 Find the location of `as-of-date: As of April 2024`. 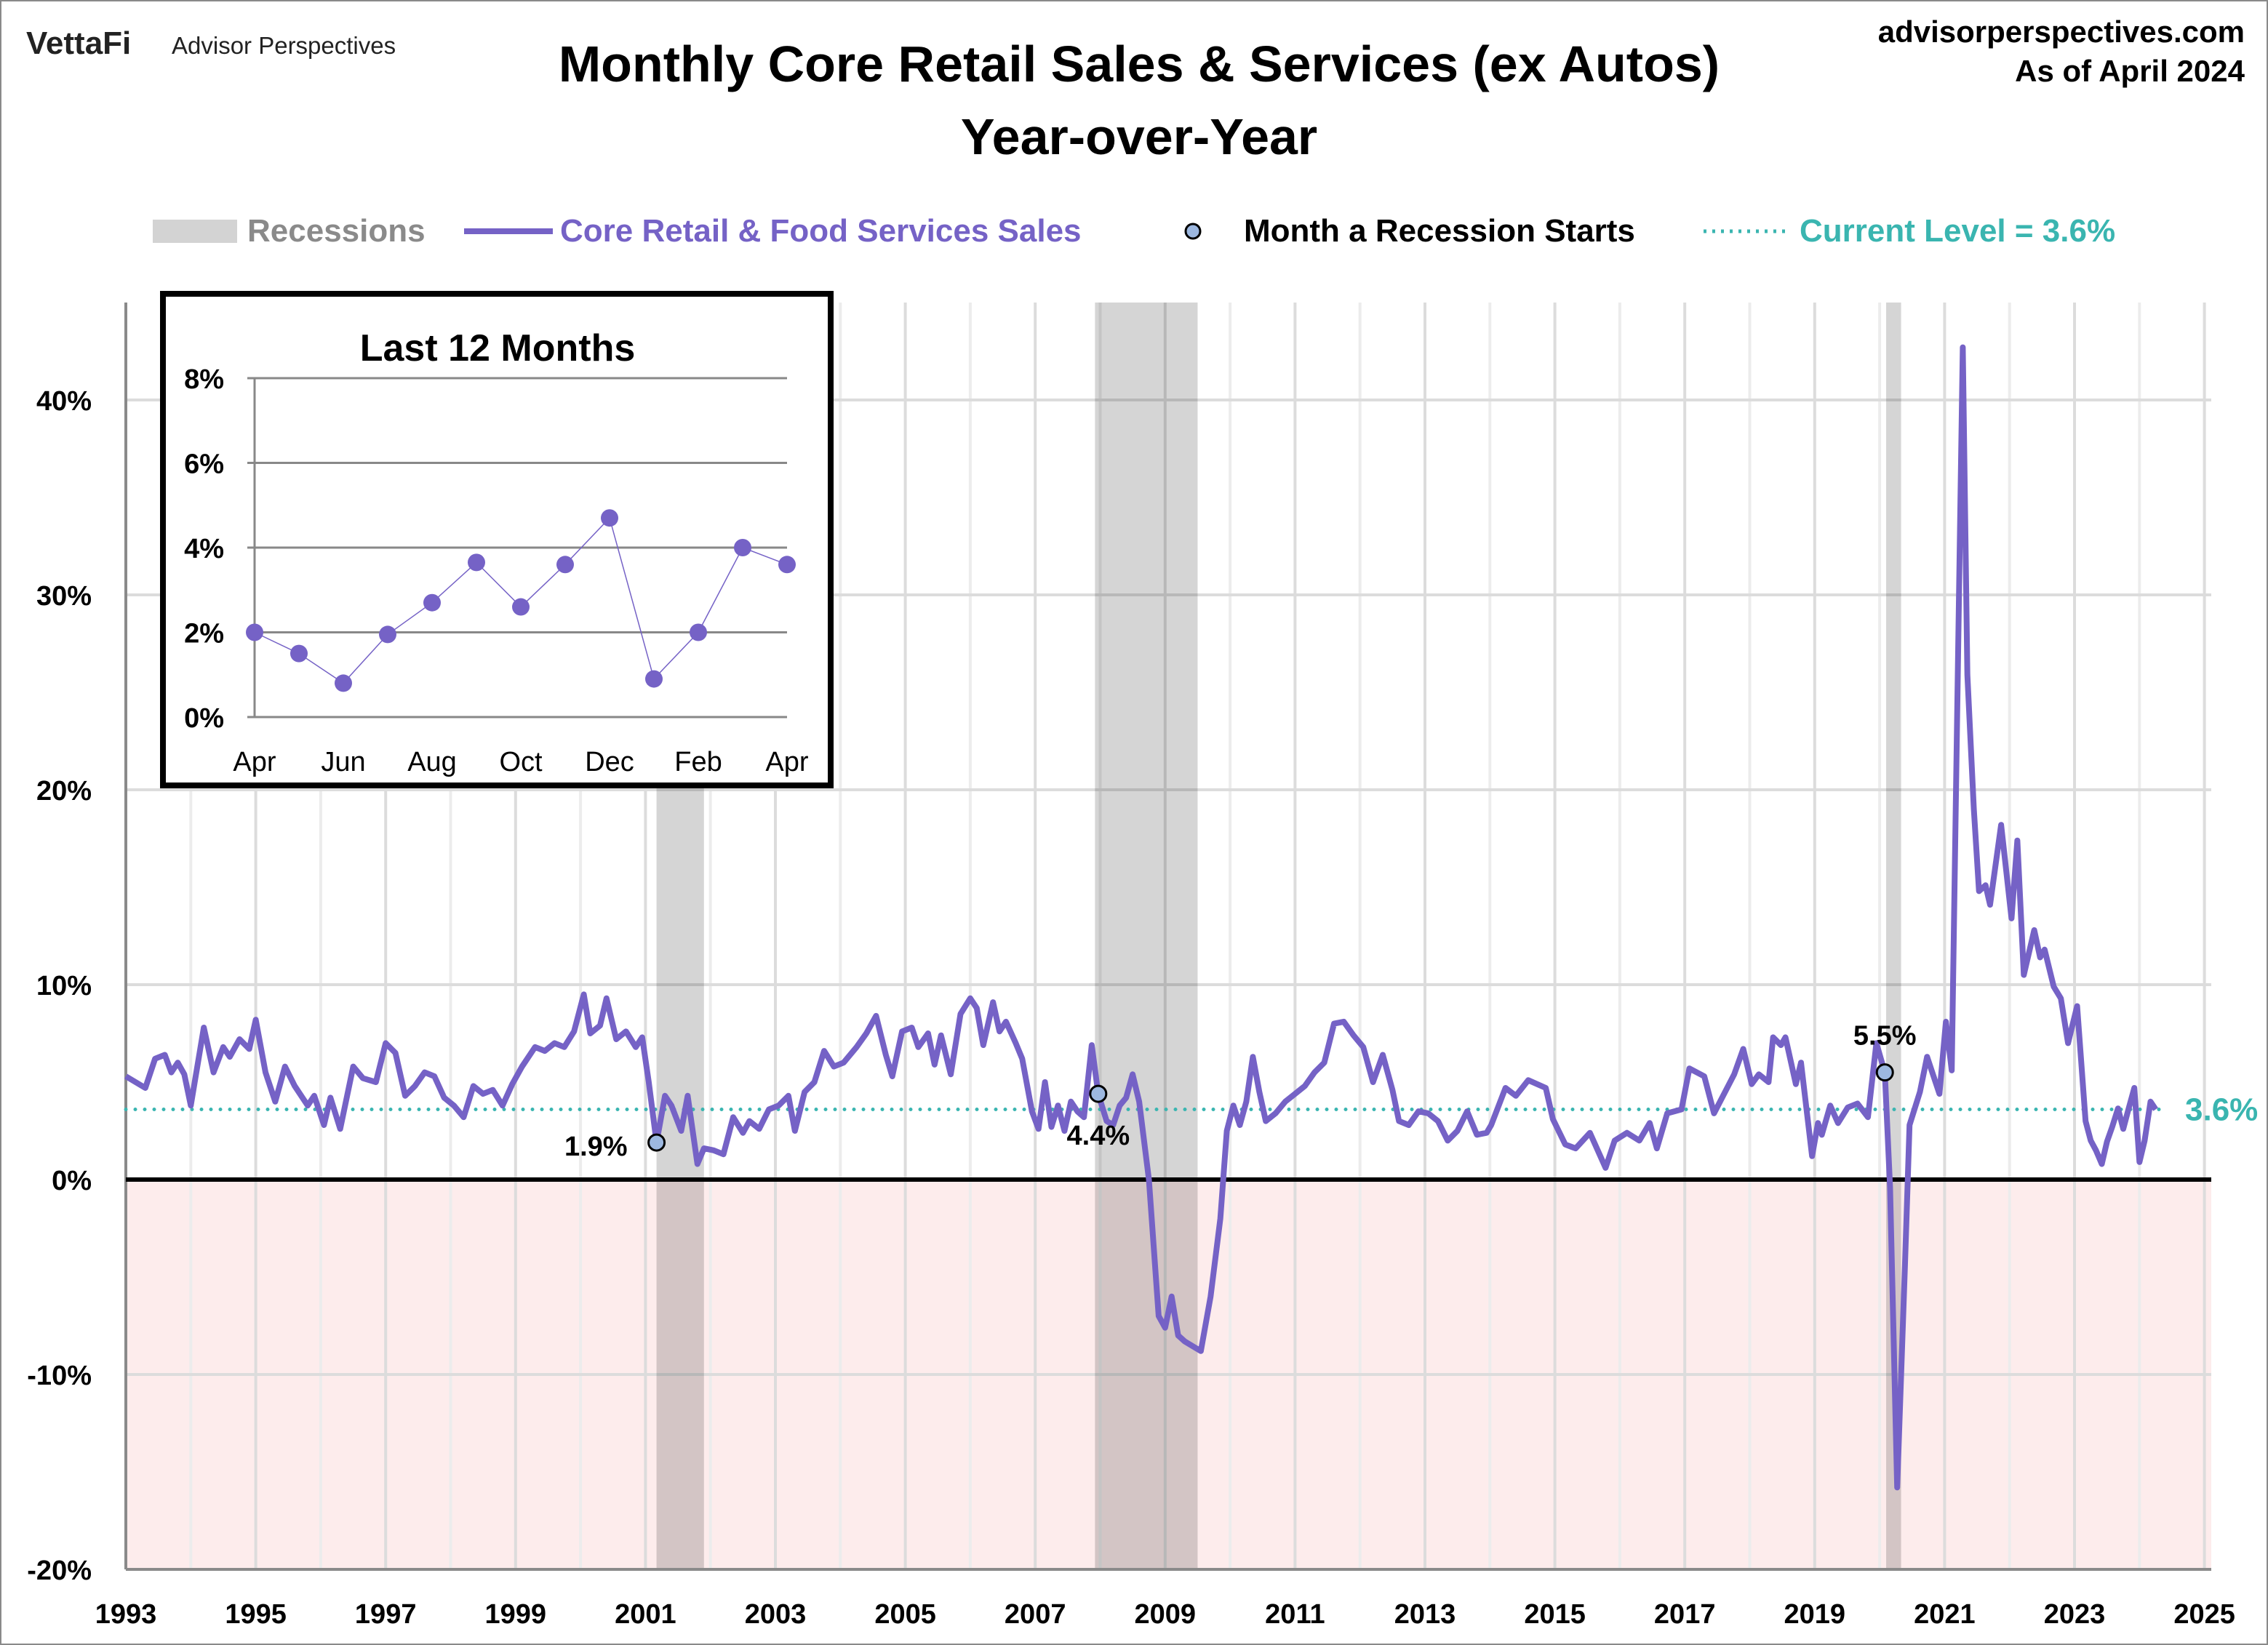

as-of-date: As of April 2024 is located at coordinates (2130, 71).